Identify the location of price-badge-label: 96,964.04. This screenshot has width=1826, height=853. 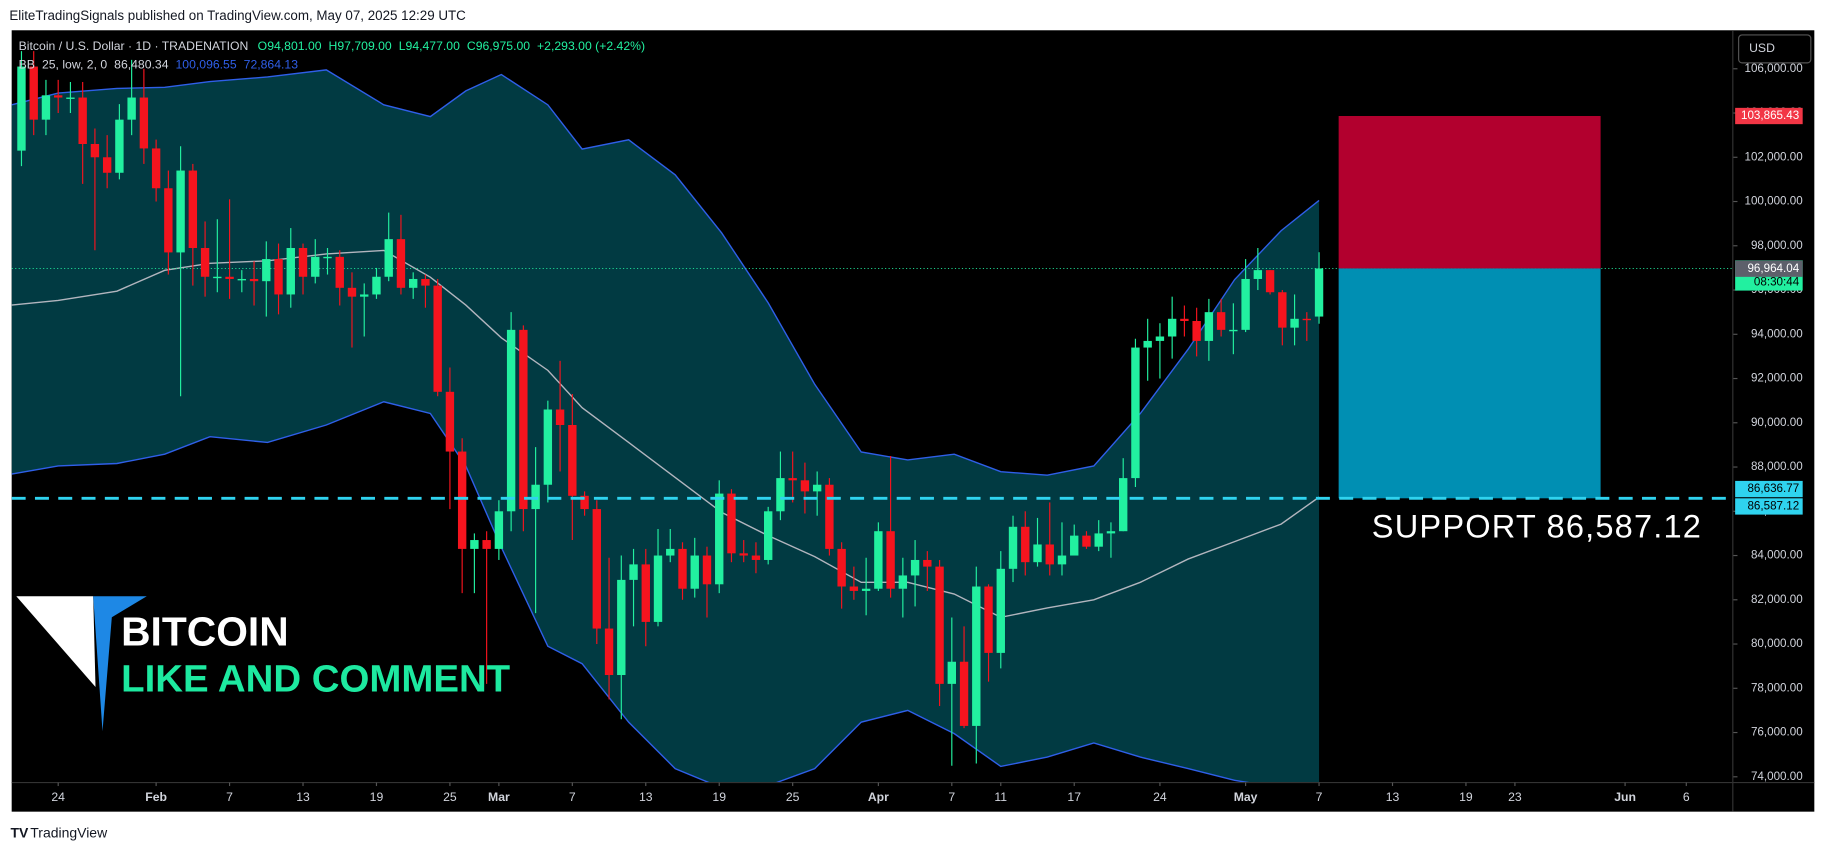
(1773, 268).